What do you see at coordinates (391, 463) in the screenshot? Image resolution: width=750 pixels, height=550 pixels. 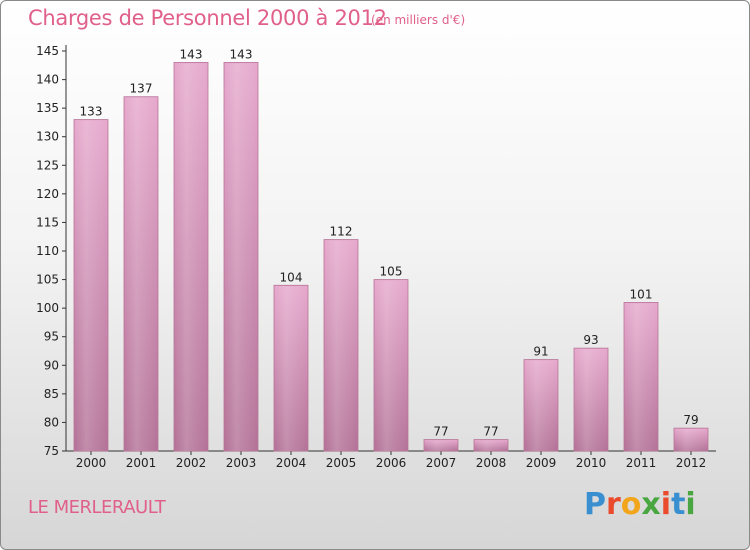 I see `x-tick-label: 2006` at bounding box center [391, 463].